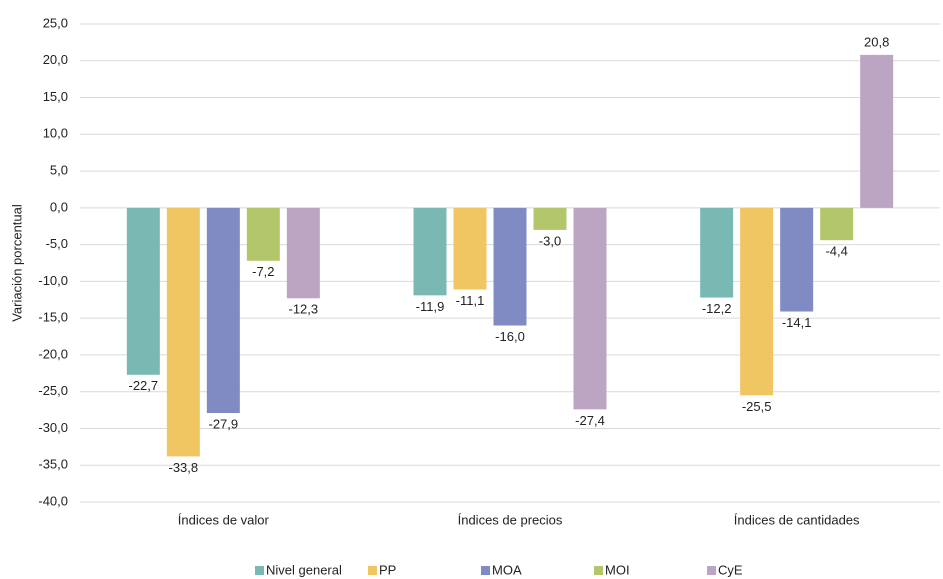  What do you see at coordinates (16, 263) in the screenshot?
I see `y-axis-title: Variación porcentual` at bounding box center [16, 263].